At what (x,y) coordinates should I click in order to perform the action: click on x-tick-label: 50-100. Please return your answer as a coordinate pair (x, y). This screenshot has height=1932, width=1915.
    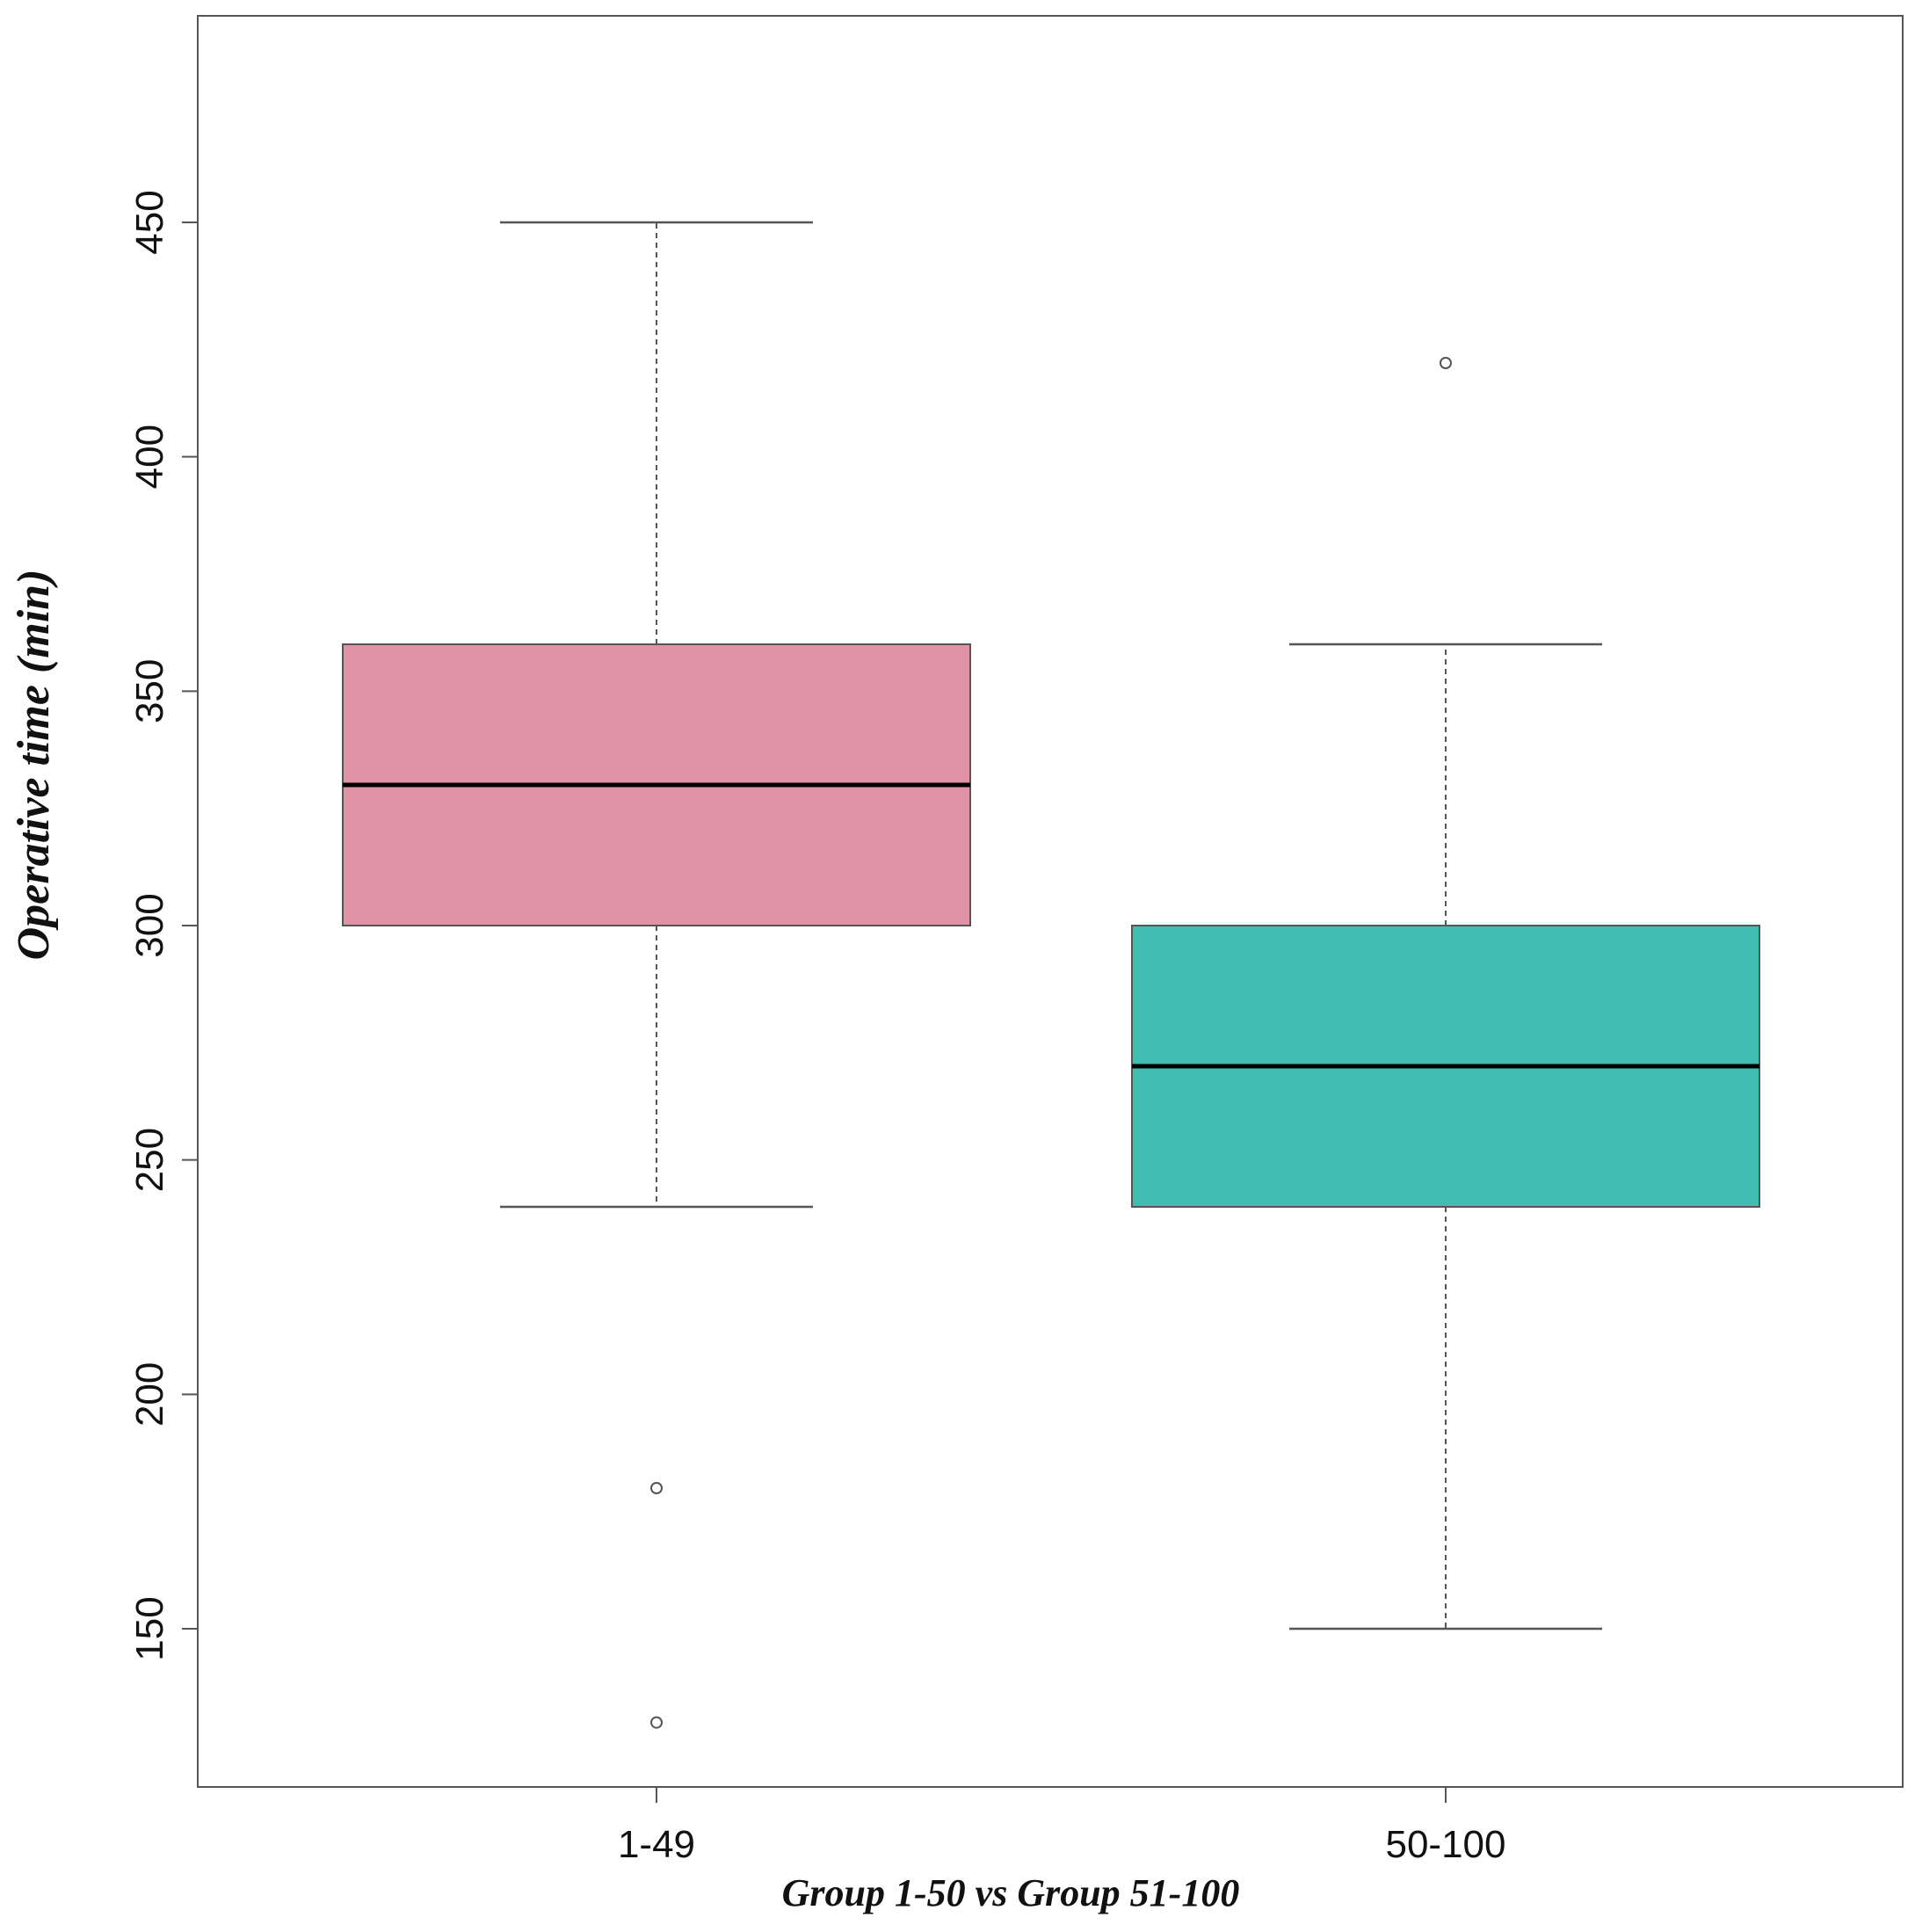
    Looking at the image, I should click on (1445, 1844).